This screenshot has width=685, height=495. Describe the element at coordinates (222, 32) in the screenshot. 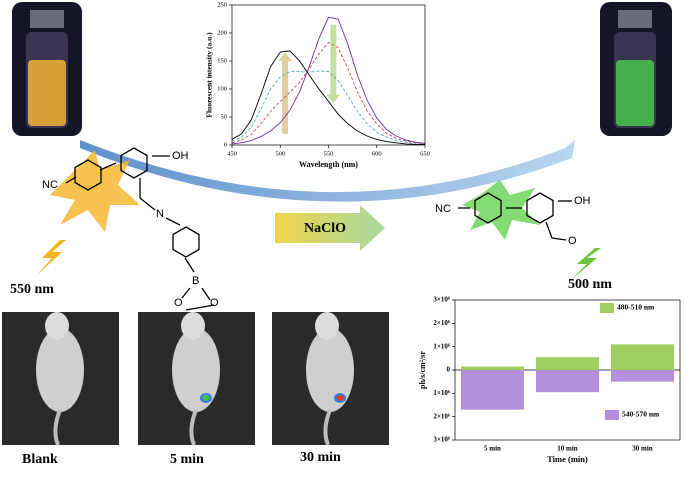

I see `y-tick-label: 200` at that location.